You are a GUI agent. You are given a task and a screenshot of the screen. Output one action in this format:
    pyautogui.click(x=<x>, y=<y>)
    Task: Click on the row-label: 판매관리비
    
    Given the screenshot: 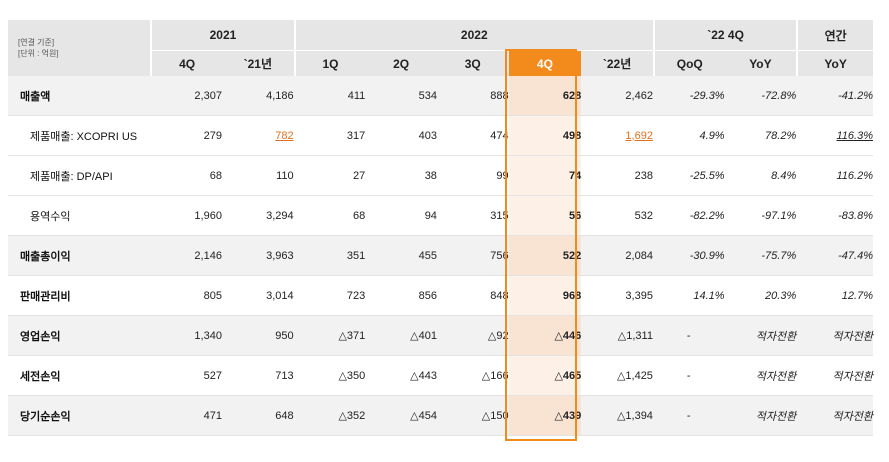 What is the action you would take?
    pyautogui.click(x=79, y=296)
    